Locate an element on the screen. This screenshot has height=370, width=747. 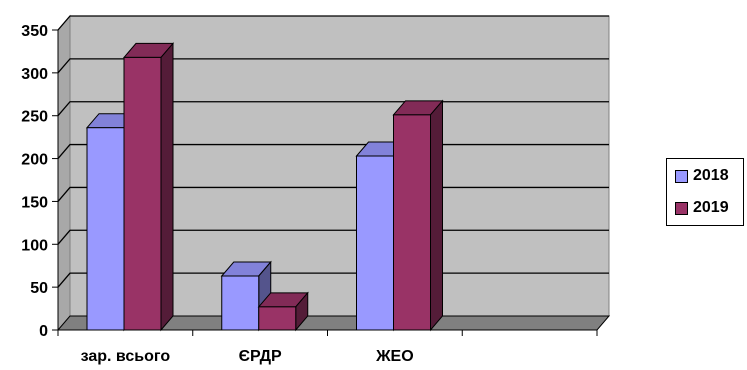
y-tick-label: 200 is located at coordinates (34, 160).